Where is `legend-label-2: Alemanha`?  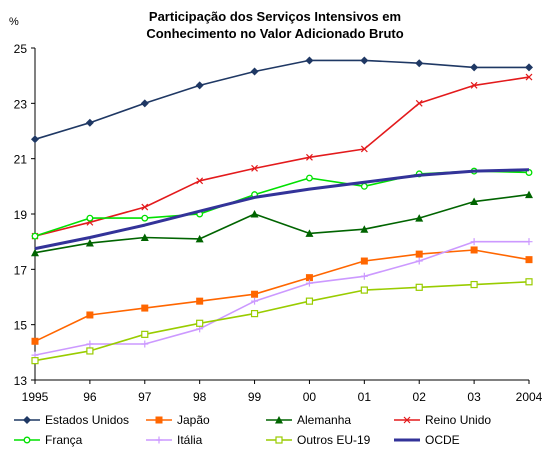 legend-label-2: Alemanha is located at coordinates (324, 420).